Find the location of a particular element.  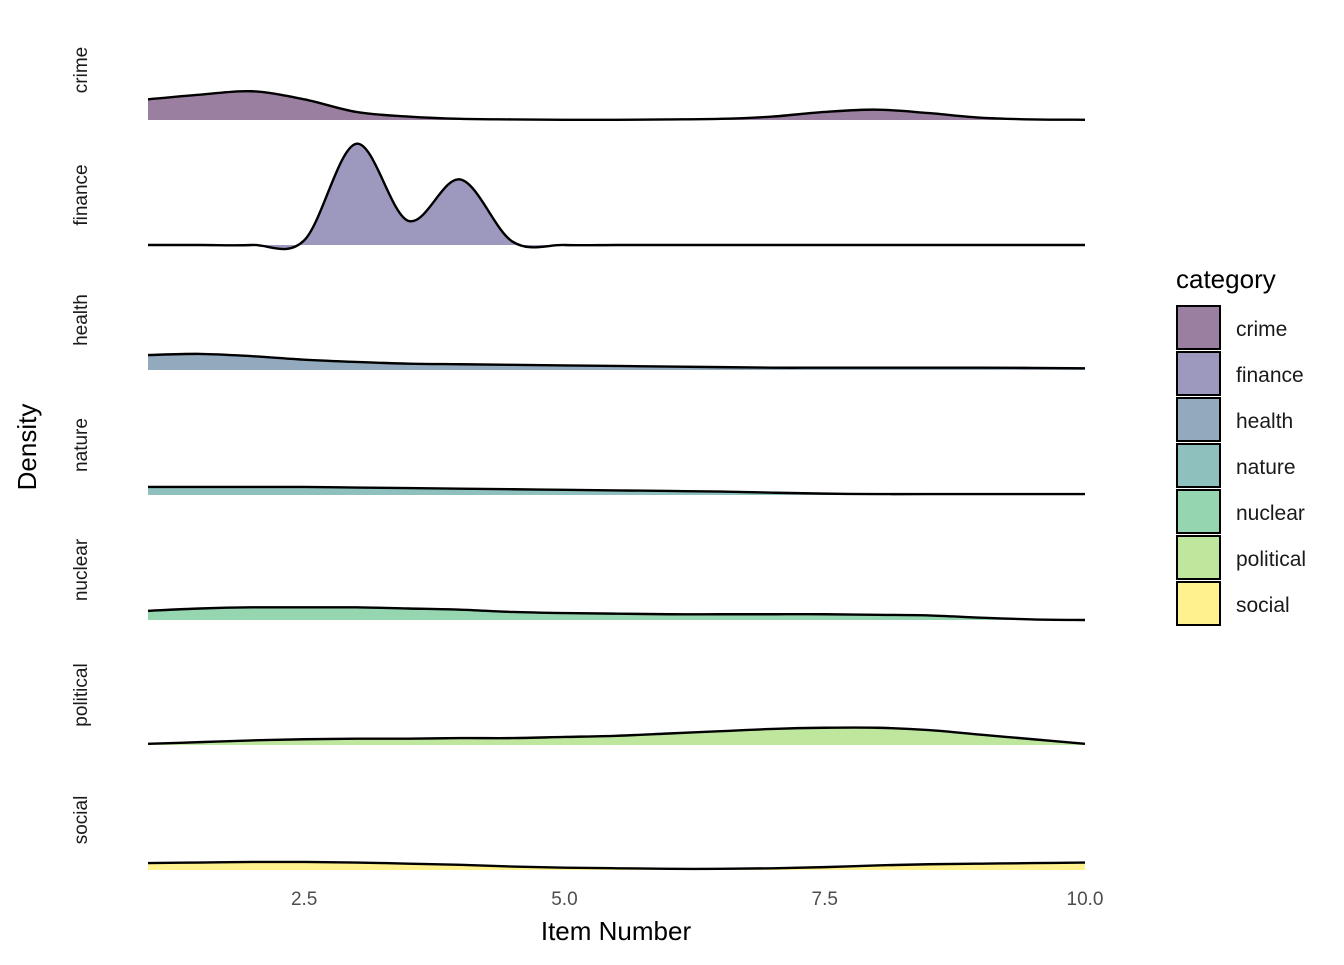

legend-swatch-crime is located at coordinates (1198, 327).